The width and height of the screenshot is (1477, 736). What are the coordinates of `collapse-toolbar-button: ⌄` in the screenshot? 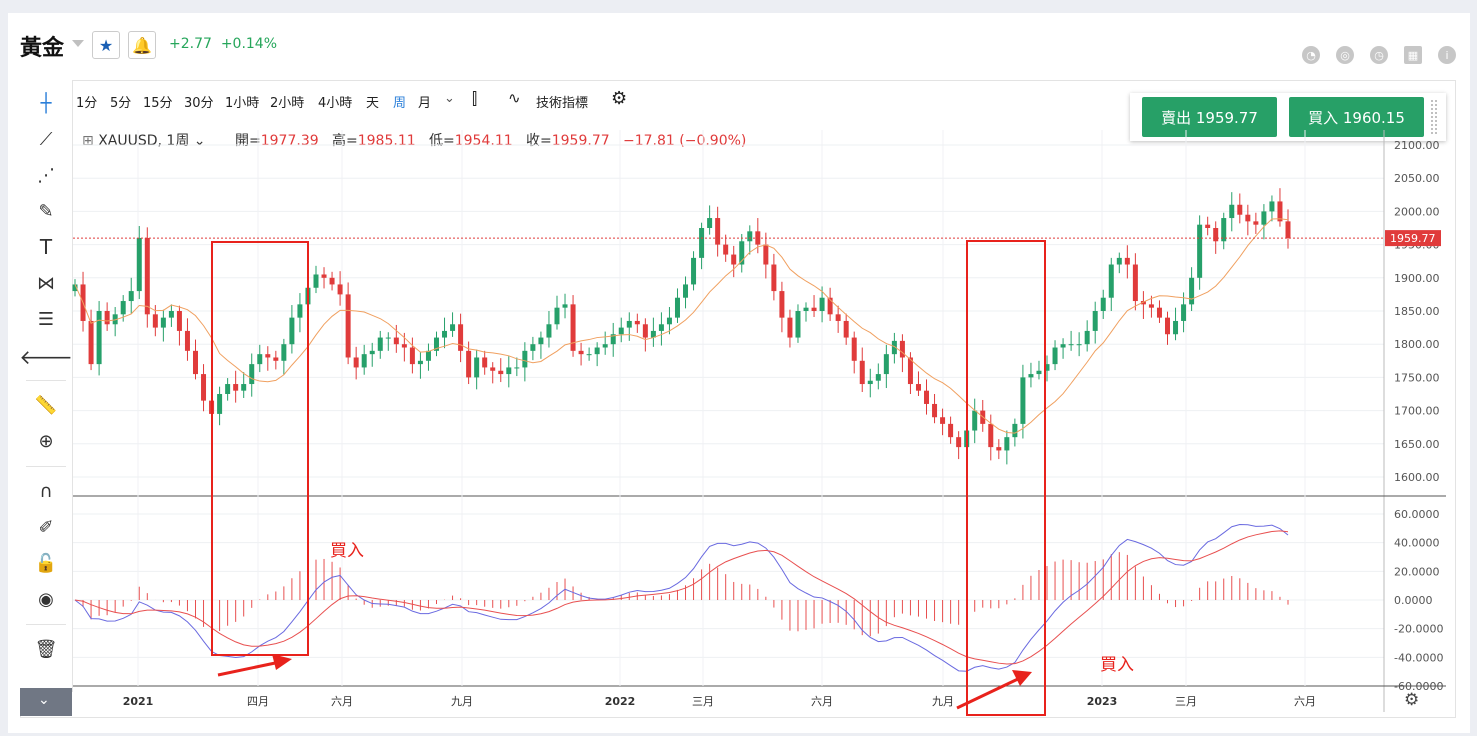 It's located at (46, 702).